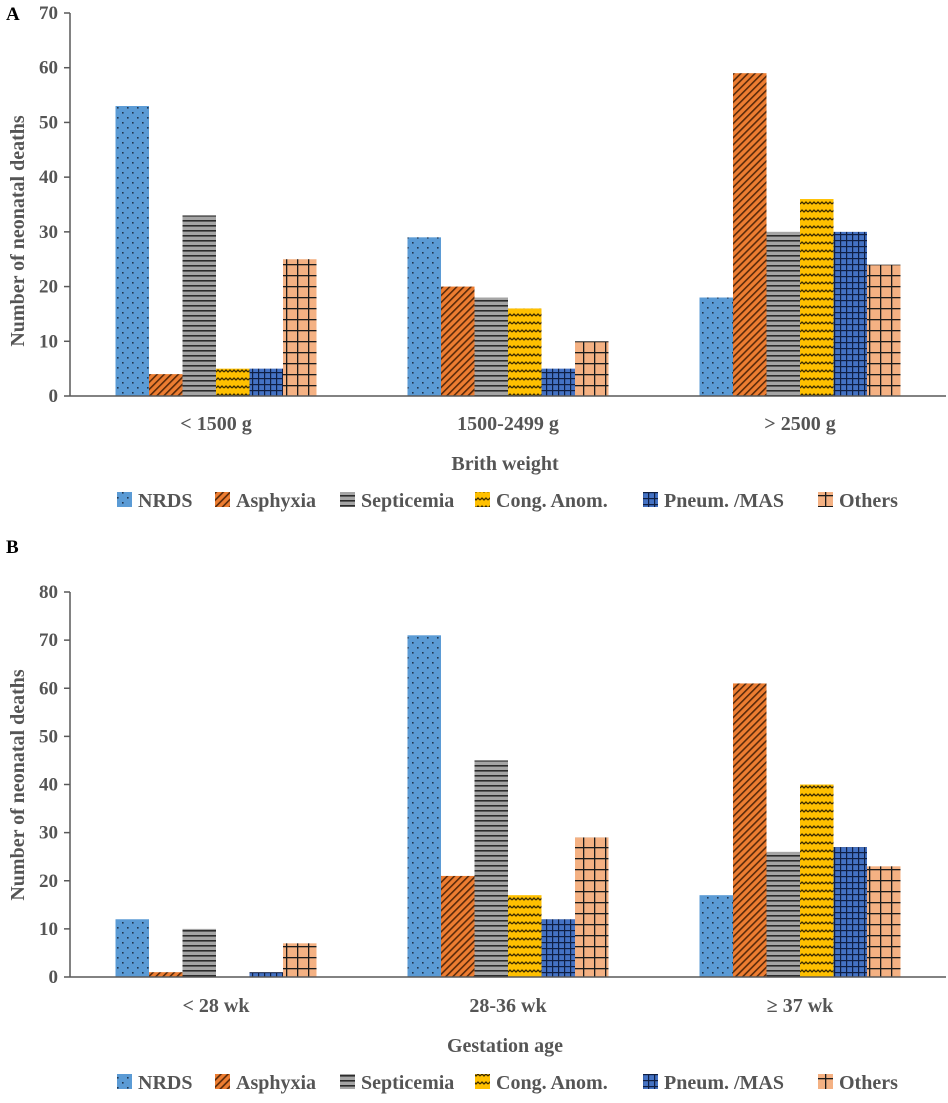 The image size is (948, 1103). I want to click on x-category-label: > 2500 g, so click(799, 424).